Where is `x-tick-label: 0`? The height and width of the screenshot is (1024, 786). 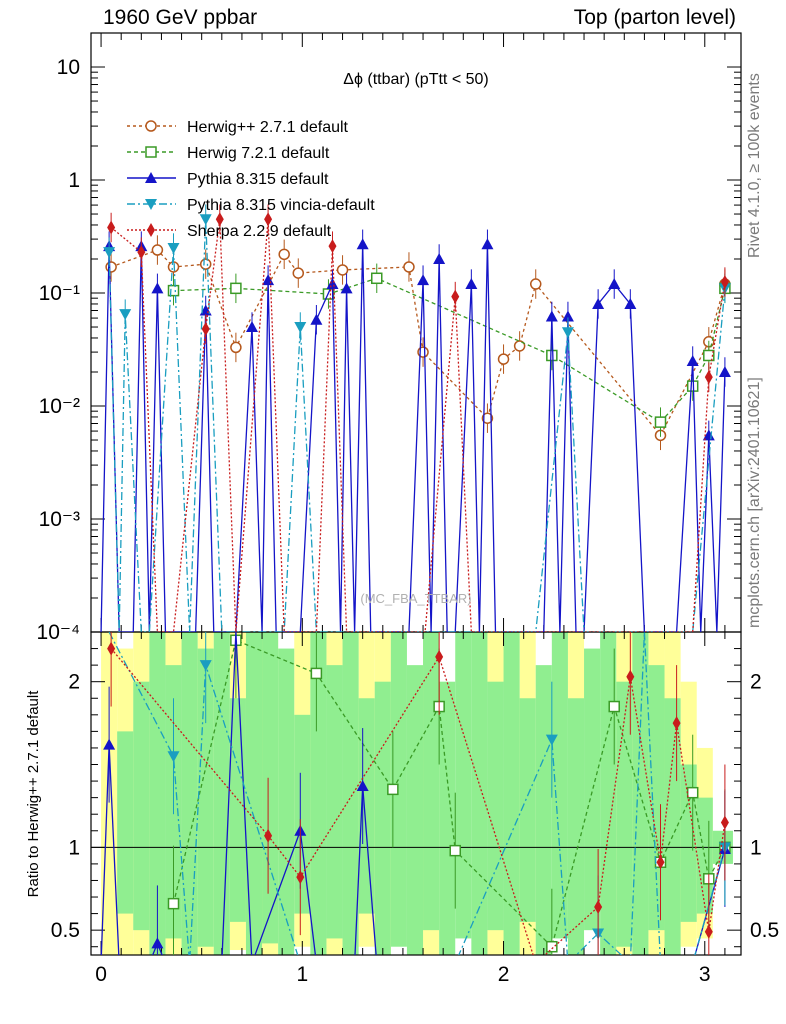
x-tick-label: 0 is located at coordinates (101, 974).